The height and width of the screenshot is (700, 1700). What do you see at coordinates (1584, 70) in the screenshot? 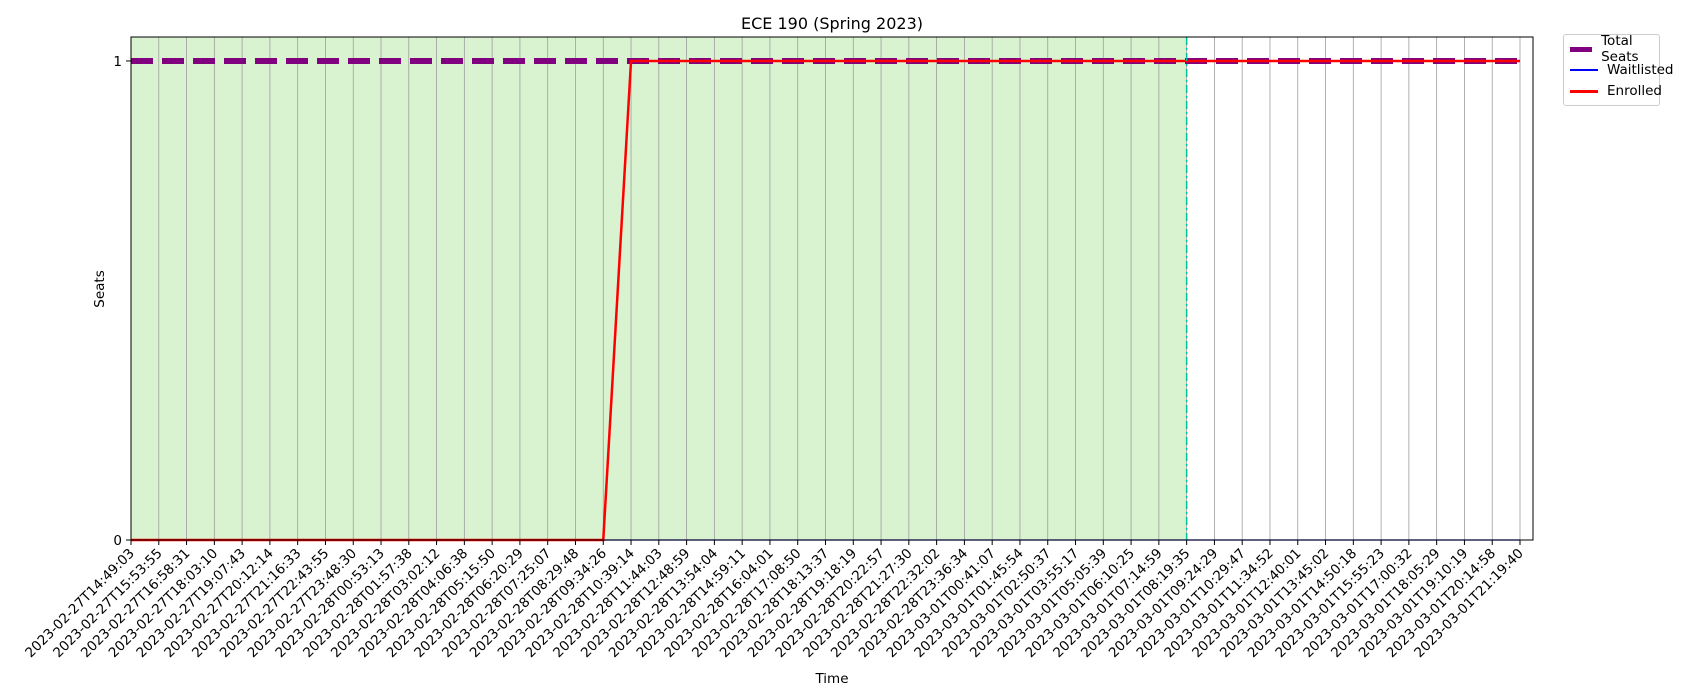
I see `legend-swatch-waitlisted` at bounding box center [1584, 70].